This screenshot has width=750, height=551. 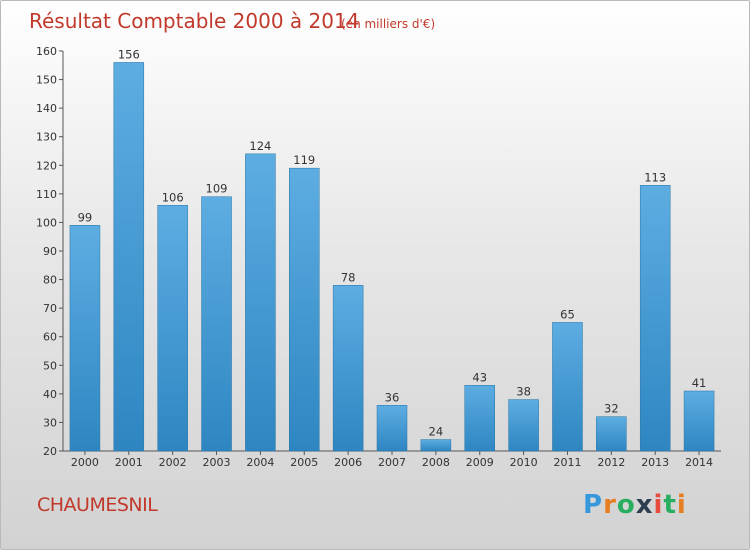 What do you see at coordinates (85, 462) in the screenshot?
I see `x-tick-label: 2000` at bounding box center [85, 462].